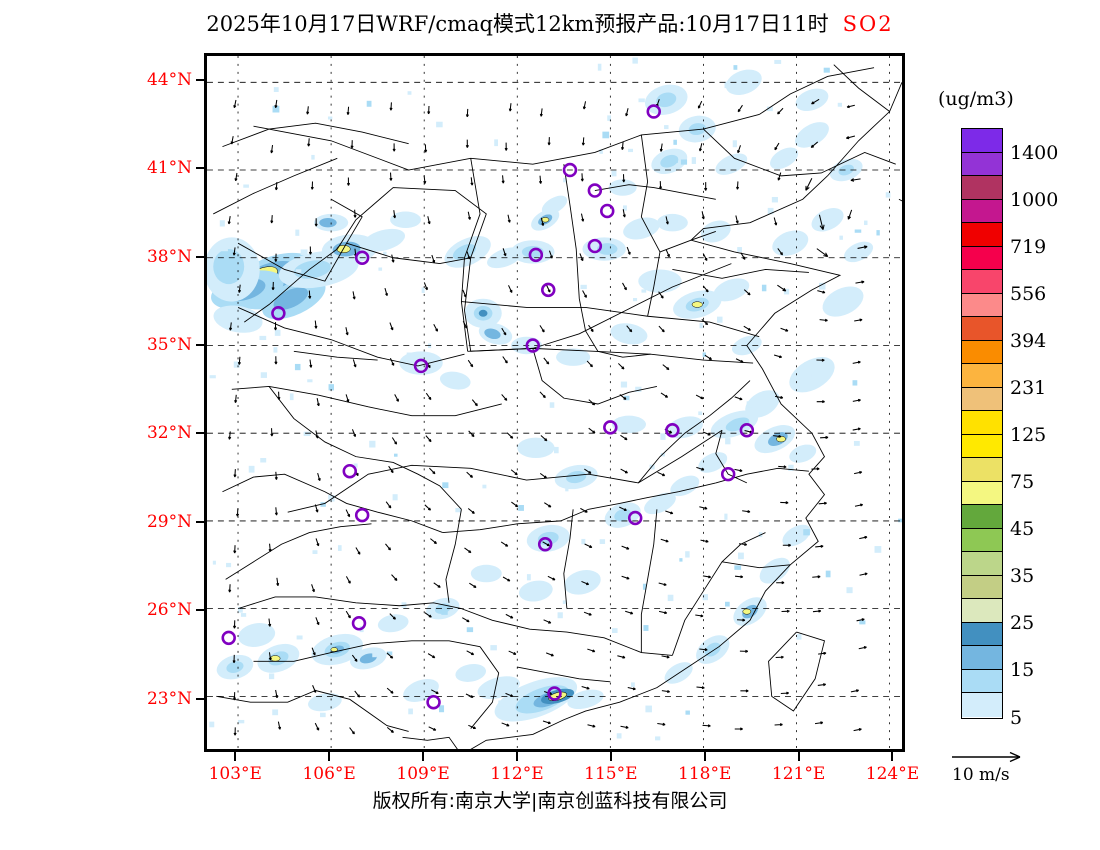 Image resolution: width=1100 pixels, height=850 pixels. What do you see at coordinates (986, 757) in the screenshot?
I see `wind-scale-arrow-icon` at bounding box center [986, 757].